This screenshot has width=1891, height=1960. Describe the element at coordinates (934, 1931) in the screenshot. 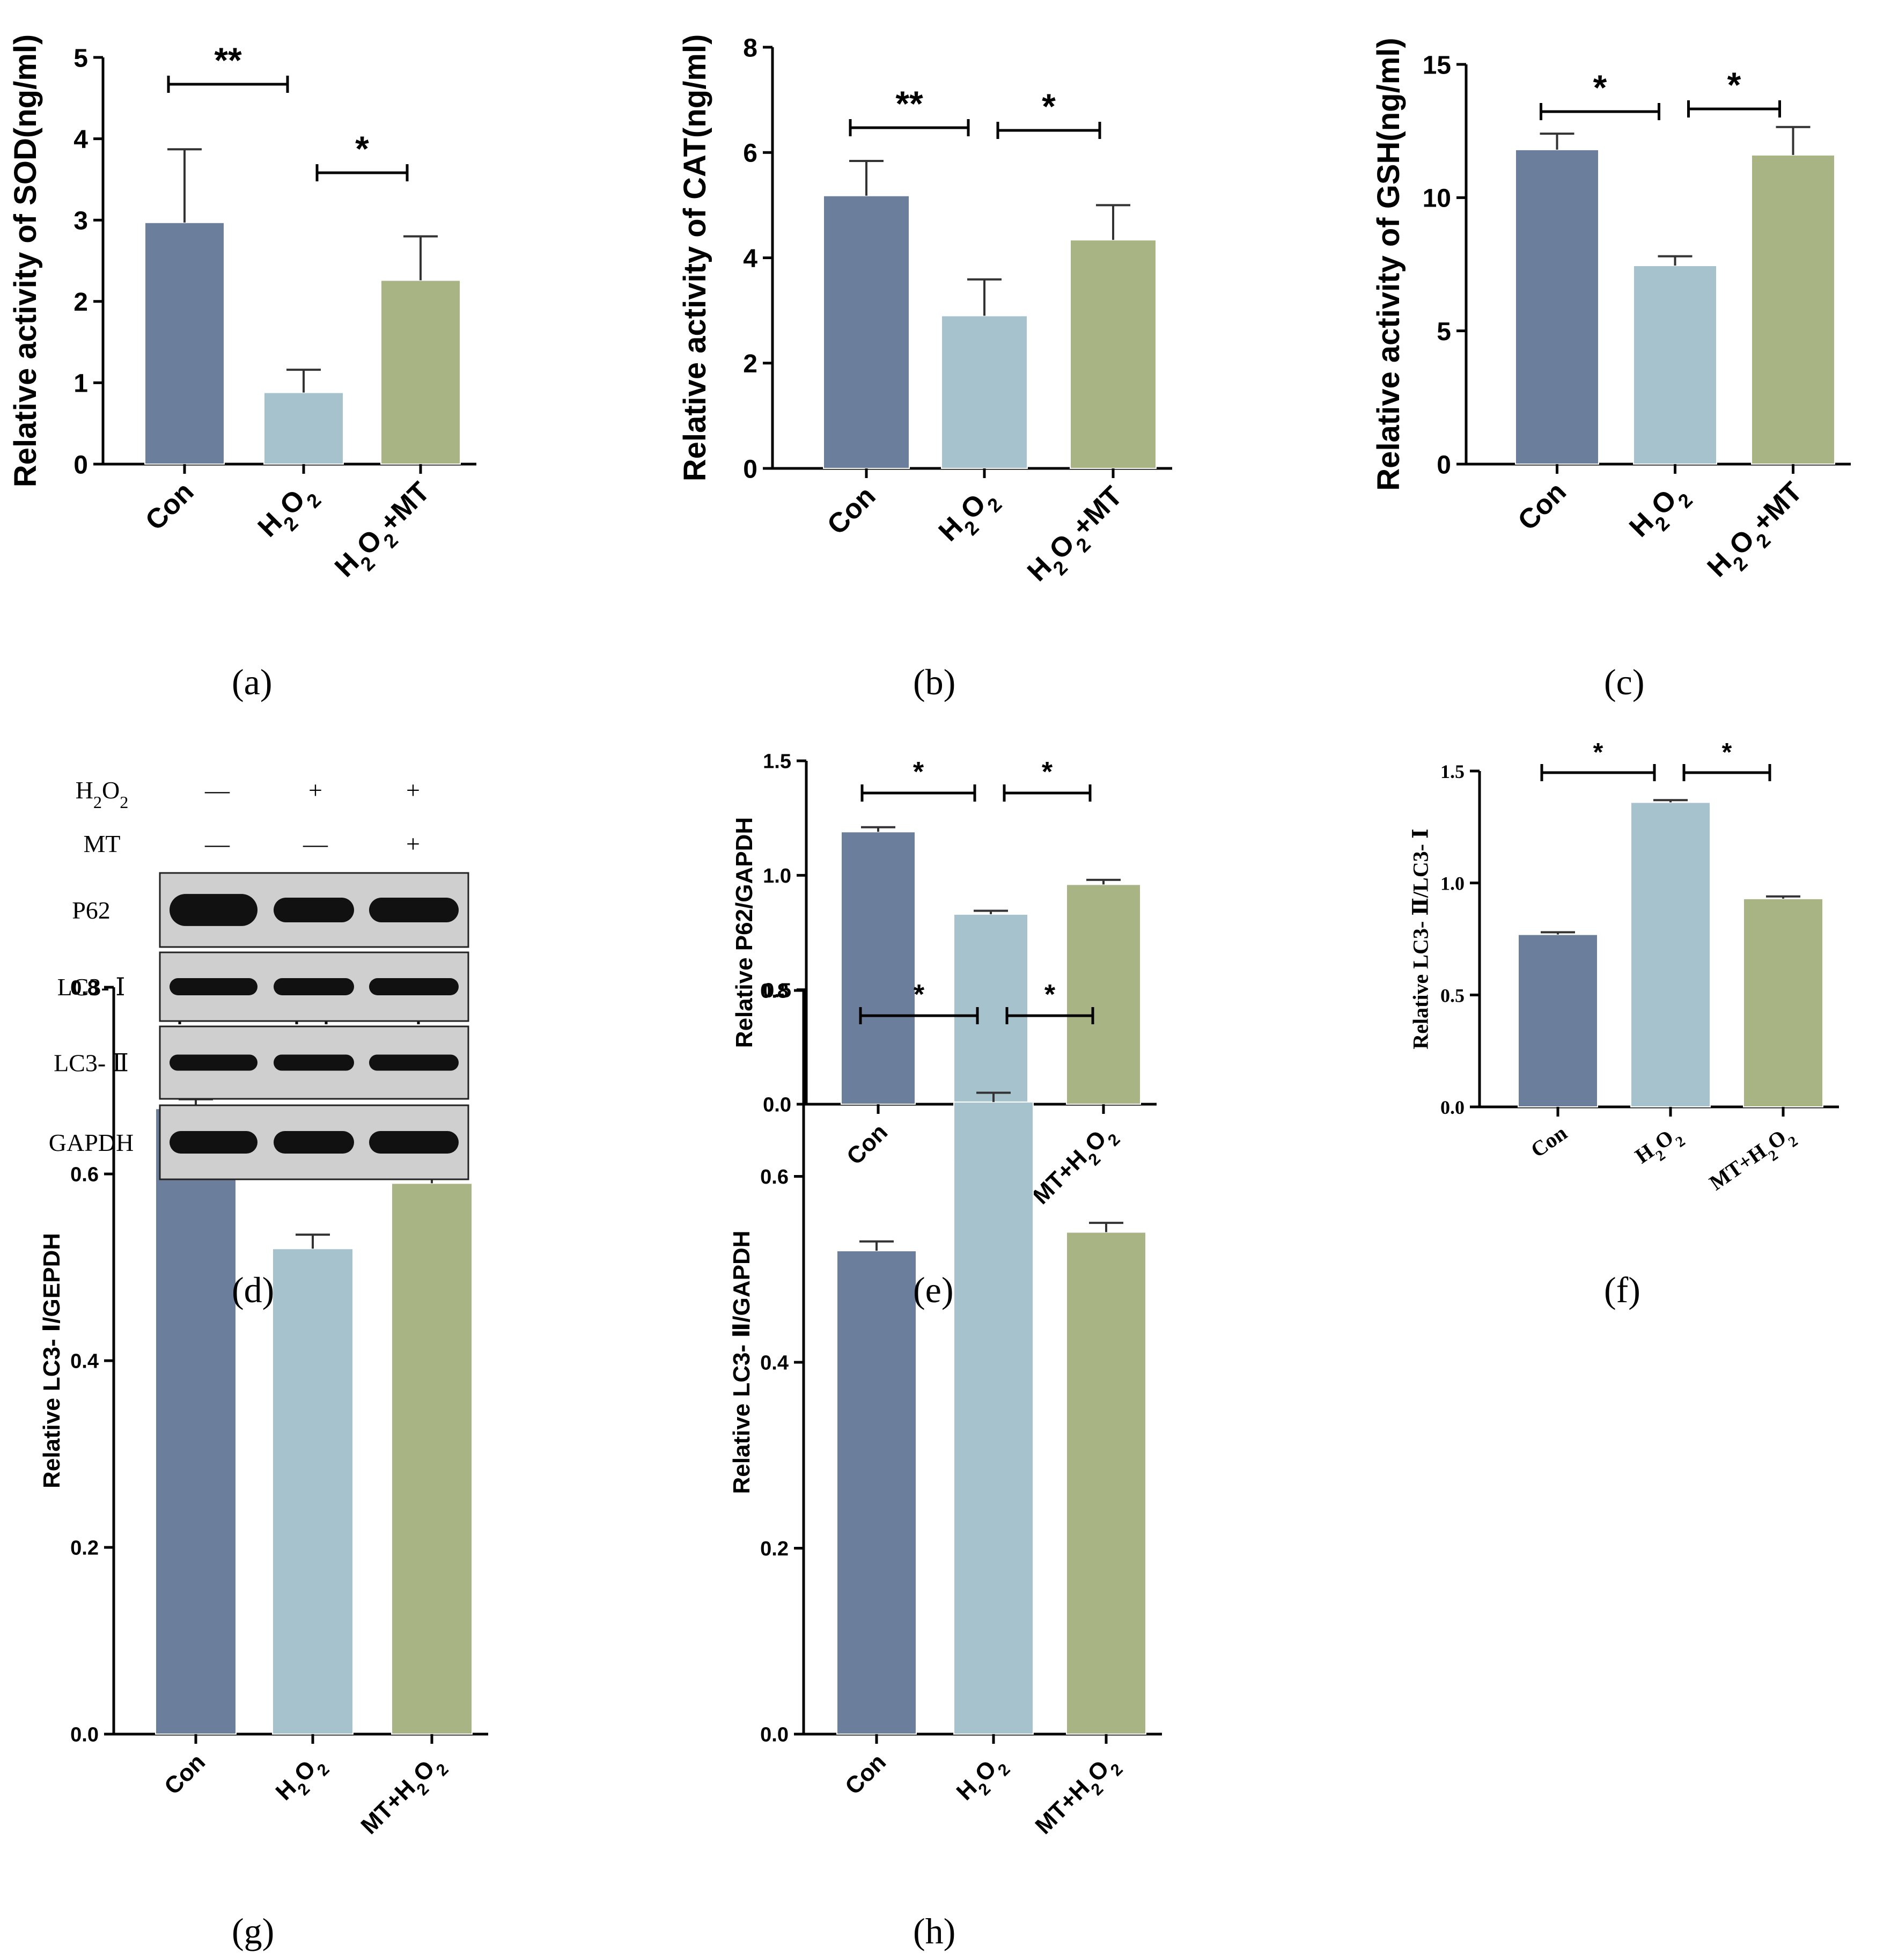

I see `caption-h: (h)` at that location.